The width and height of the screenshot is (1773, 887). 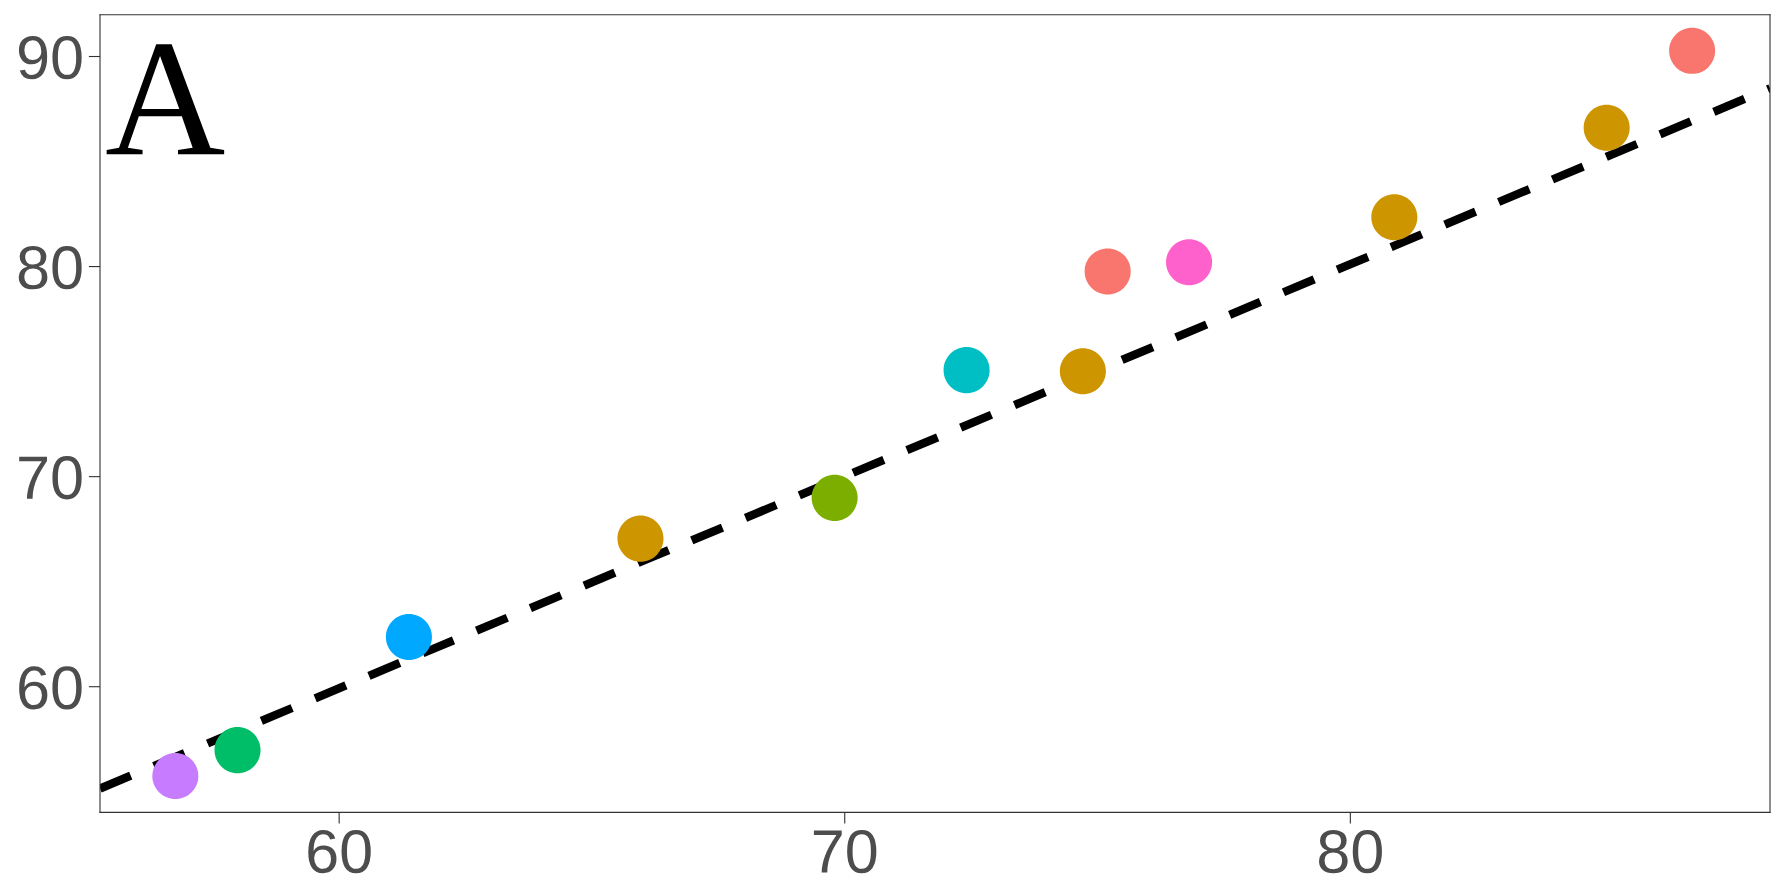 I want to click on x-tick-label: 80, so click(x=1350, y=851).